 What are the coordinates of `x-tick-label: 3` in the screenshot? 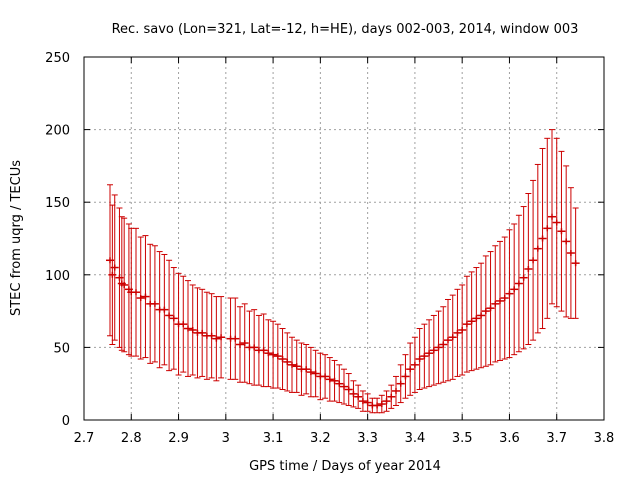 It's located at (226, 438).